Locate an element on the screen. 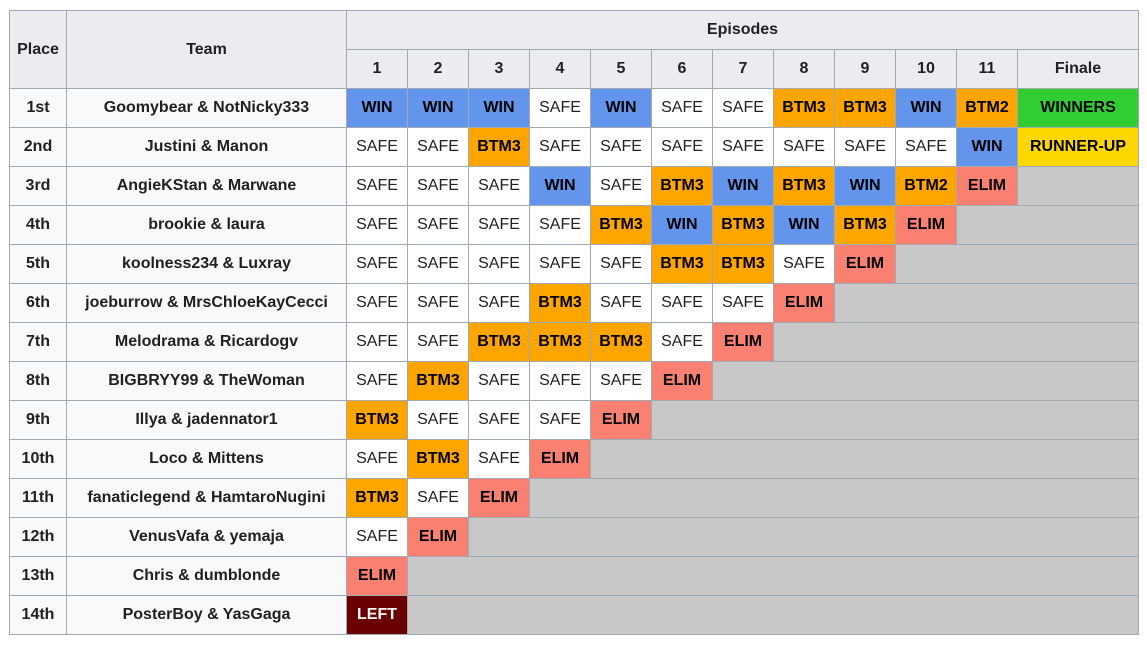 This screenshot has width=1147, height=663. episodes-header: Episodes is located at coordinates (742, 30).